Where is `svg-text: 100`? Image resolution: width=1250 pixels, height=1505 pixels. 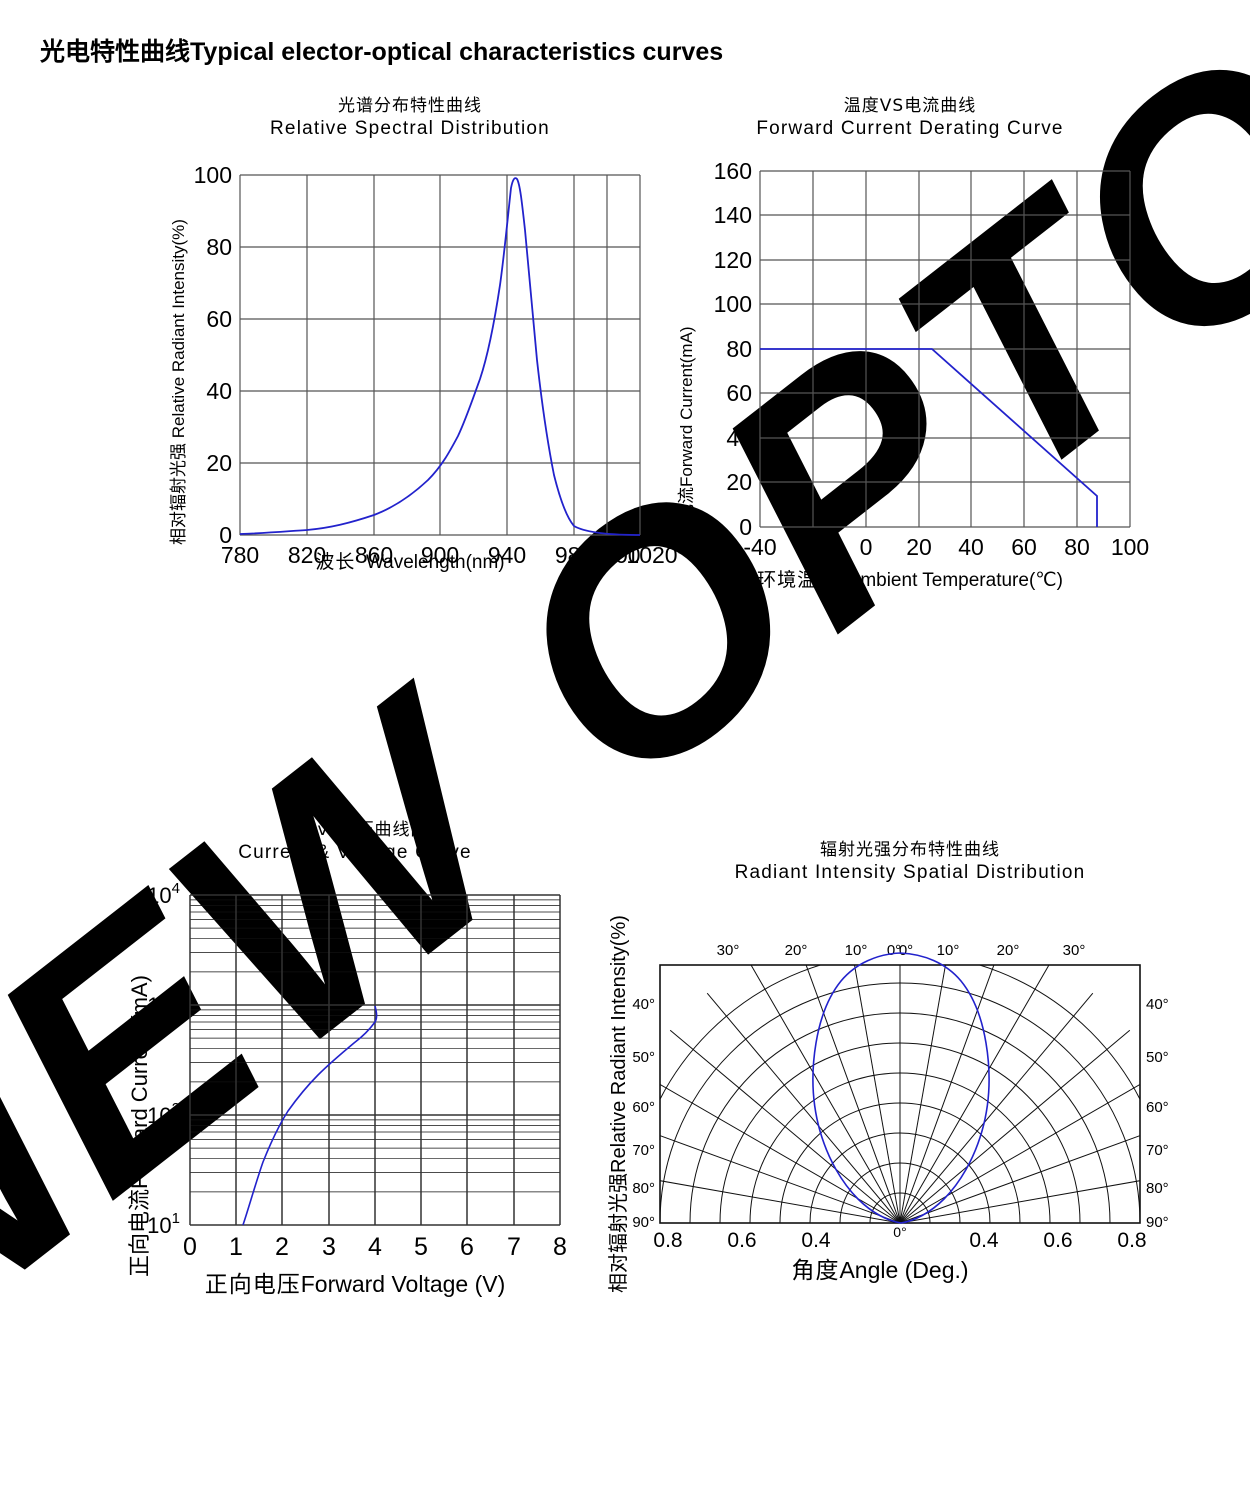 svg-text: 100 is located at coordinates (733, 304).